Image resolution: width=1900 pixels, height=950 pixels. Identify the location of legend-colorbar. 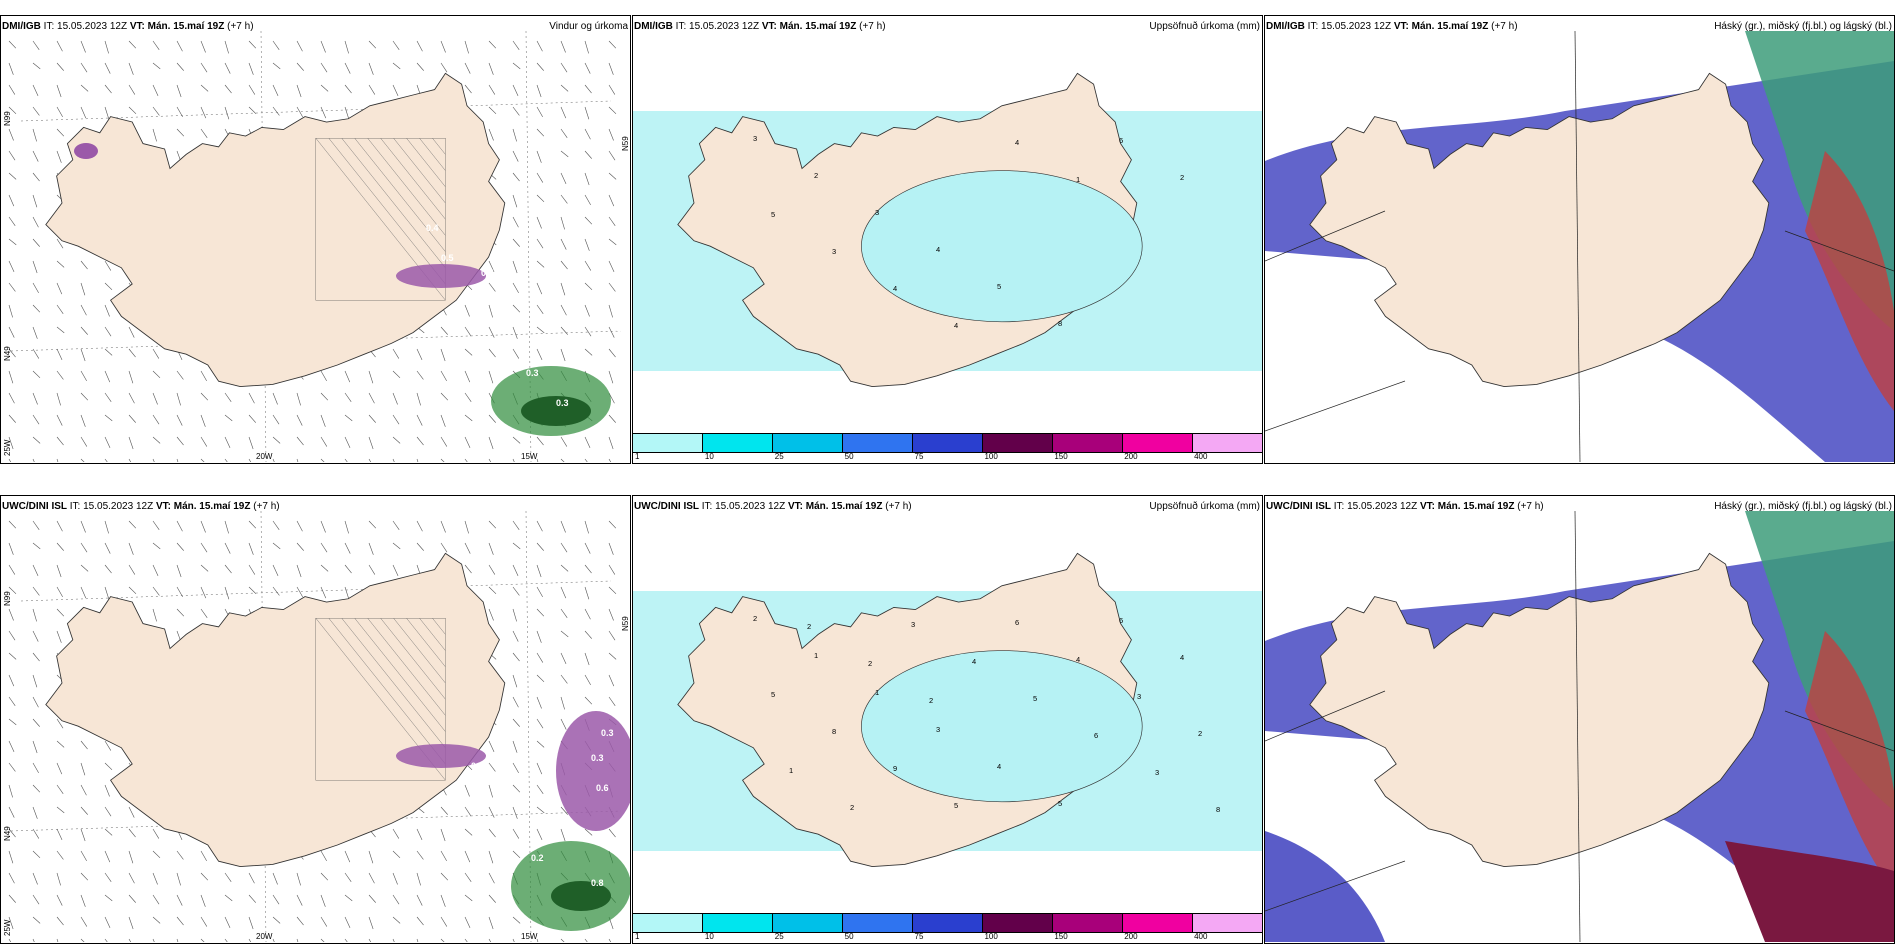
(947, 443).